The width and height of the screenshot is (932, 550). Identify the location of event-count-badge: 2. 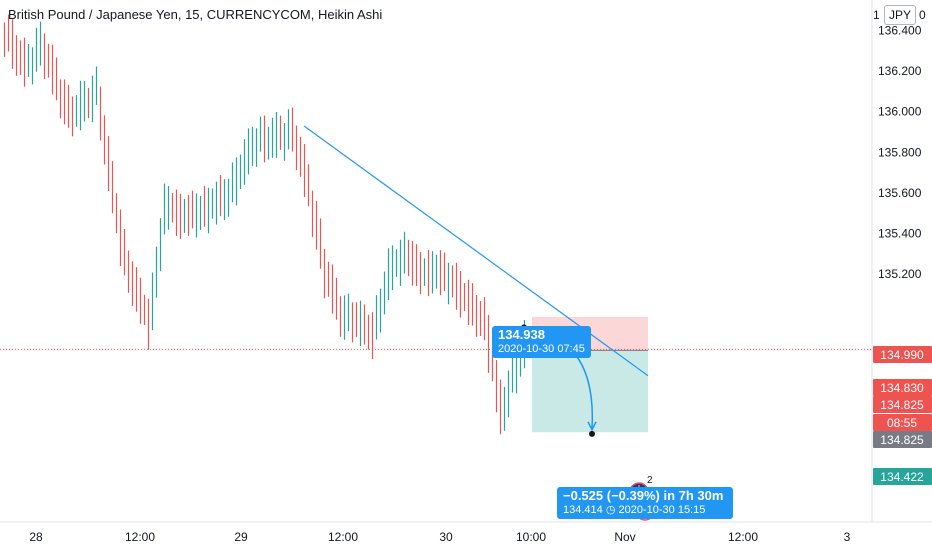
(650, 480).